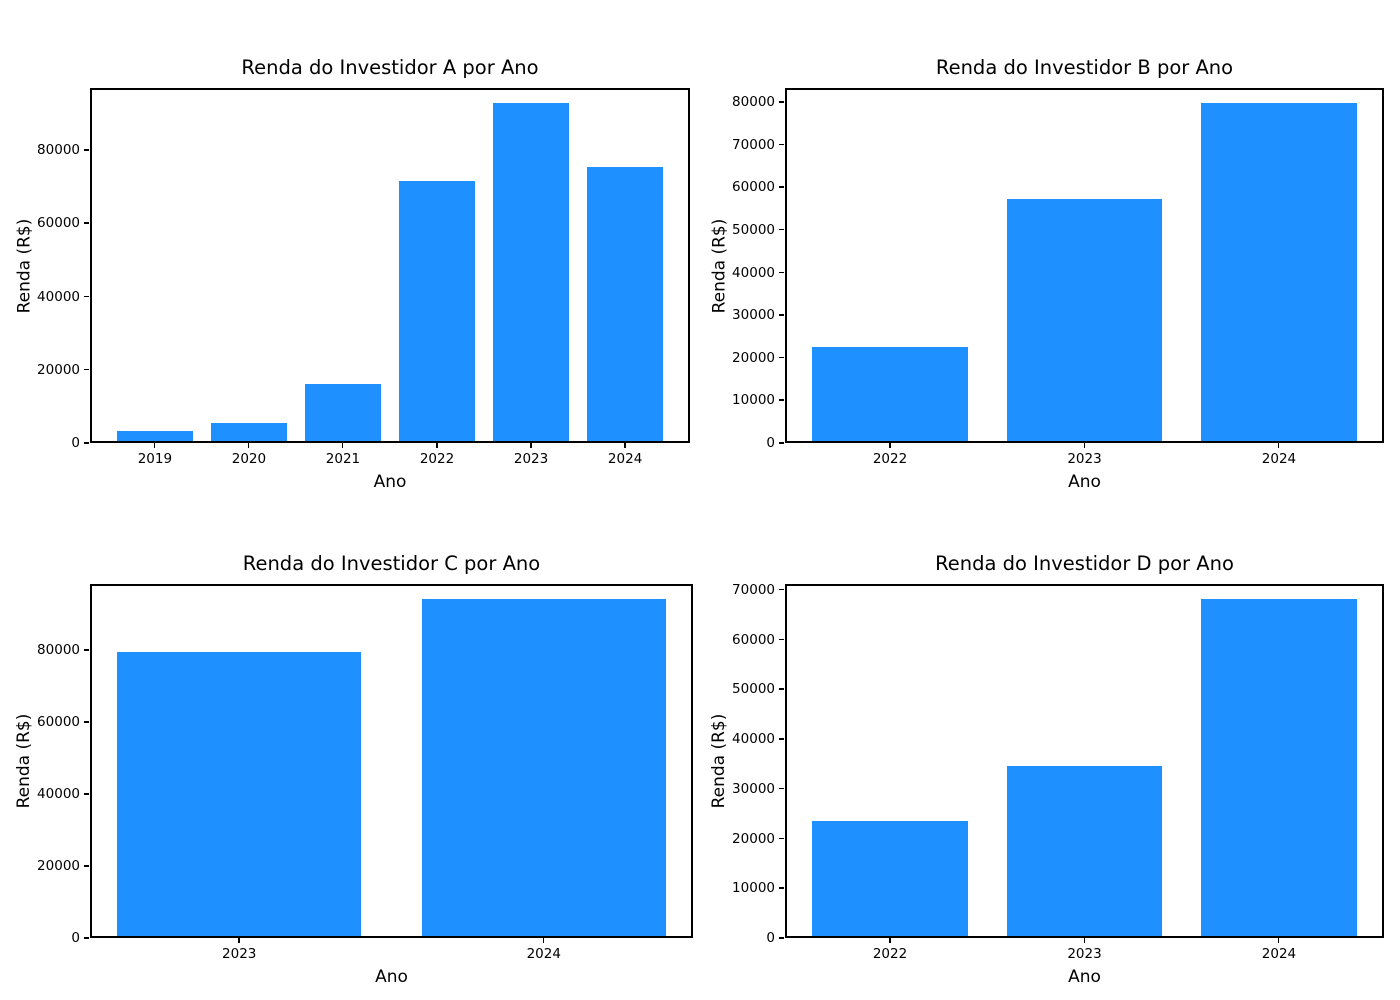 This screenshot has width=1400, height=1000. Describe the element at coordinates (343, 459) in the screenshot. I see `x-tick-label: 2021` at that location.